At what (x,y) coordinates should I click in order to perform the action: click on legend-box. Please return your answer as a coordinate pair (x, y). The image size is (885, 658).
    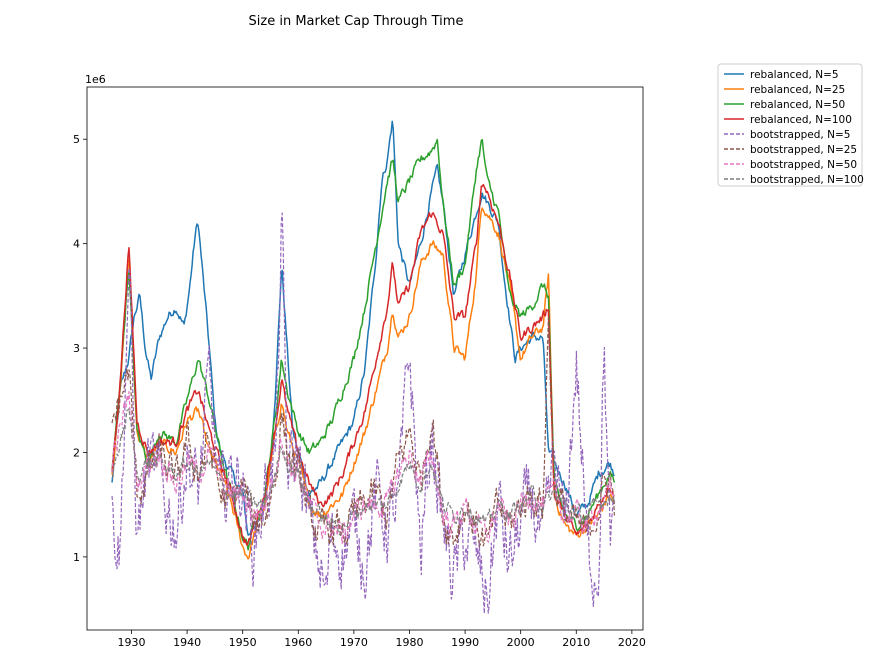
    Looking at the image, I should click on (790, 125).